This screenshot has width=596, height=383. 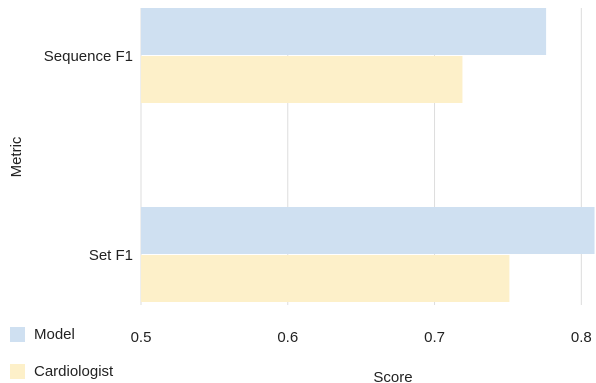 I want to click on bar-cardiologist-set-f1, so click(x=325, y=278).